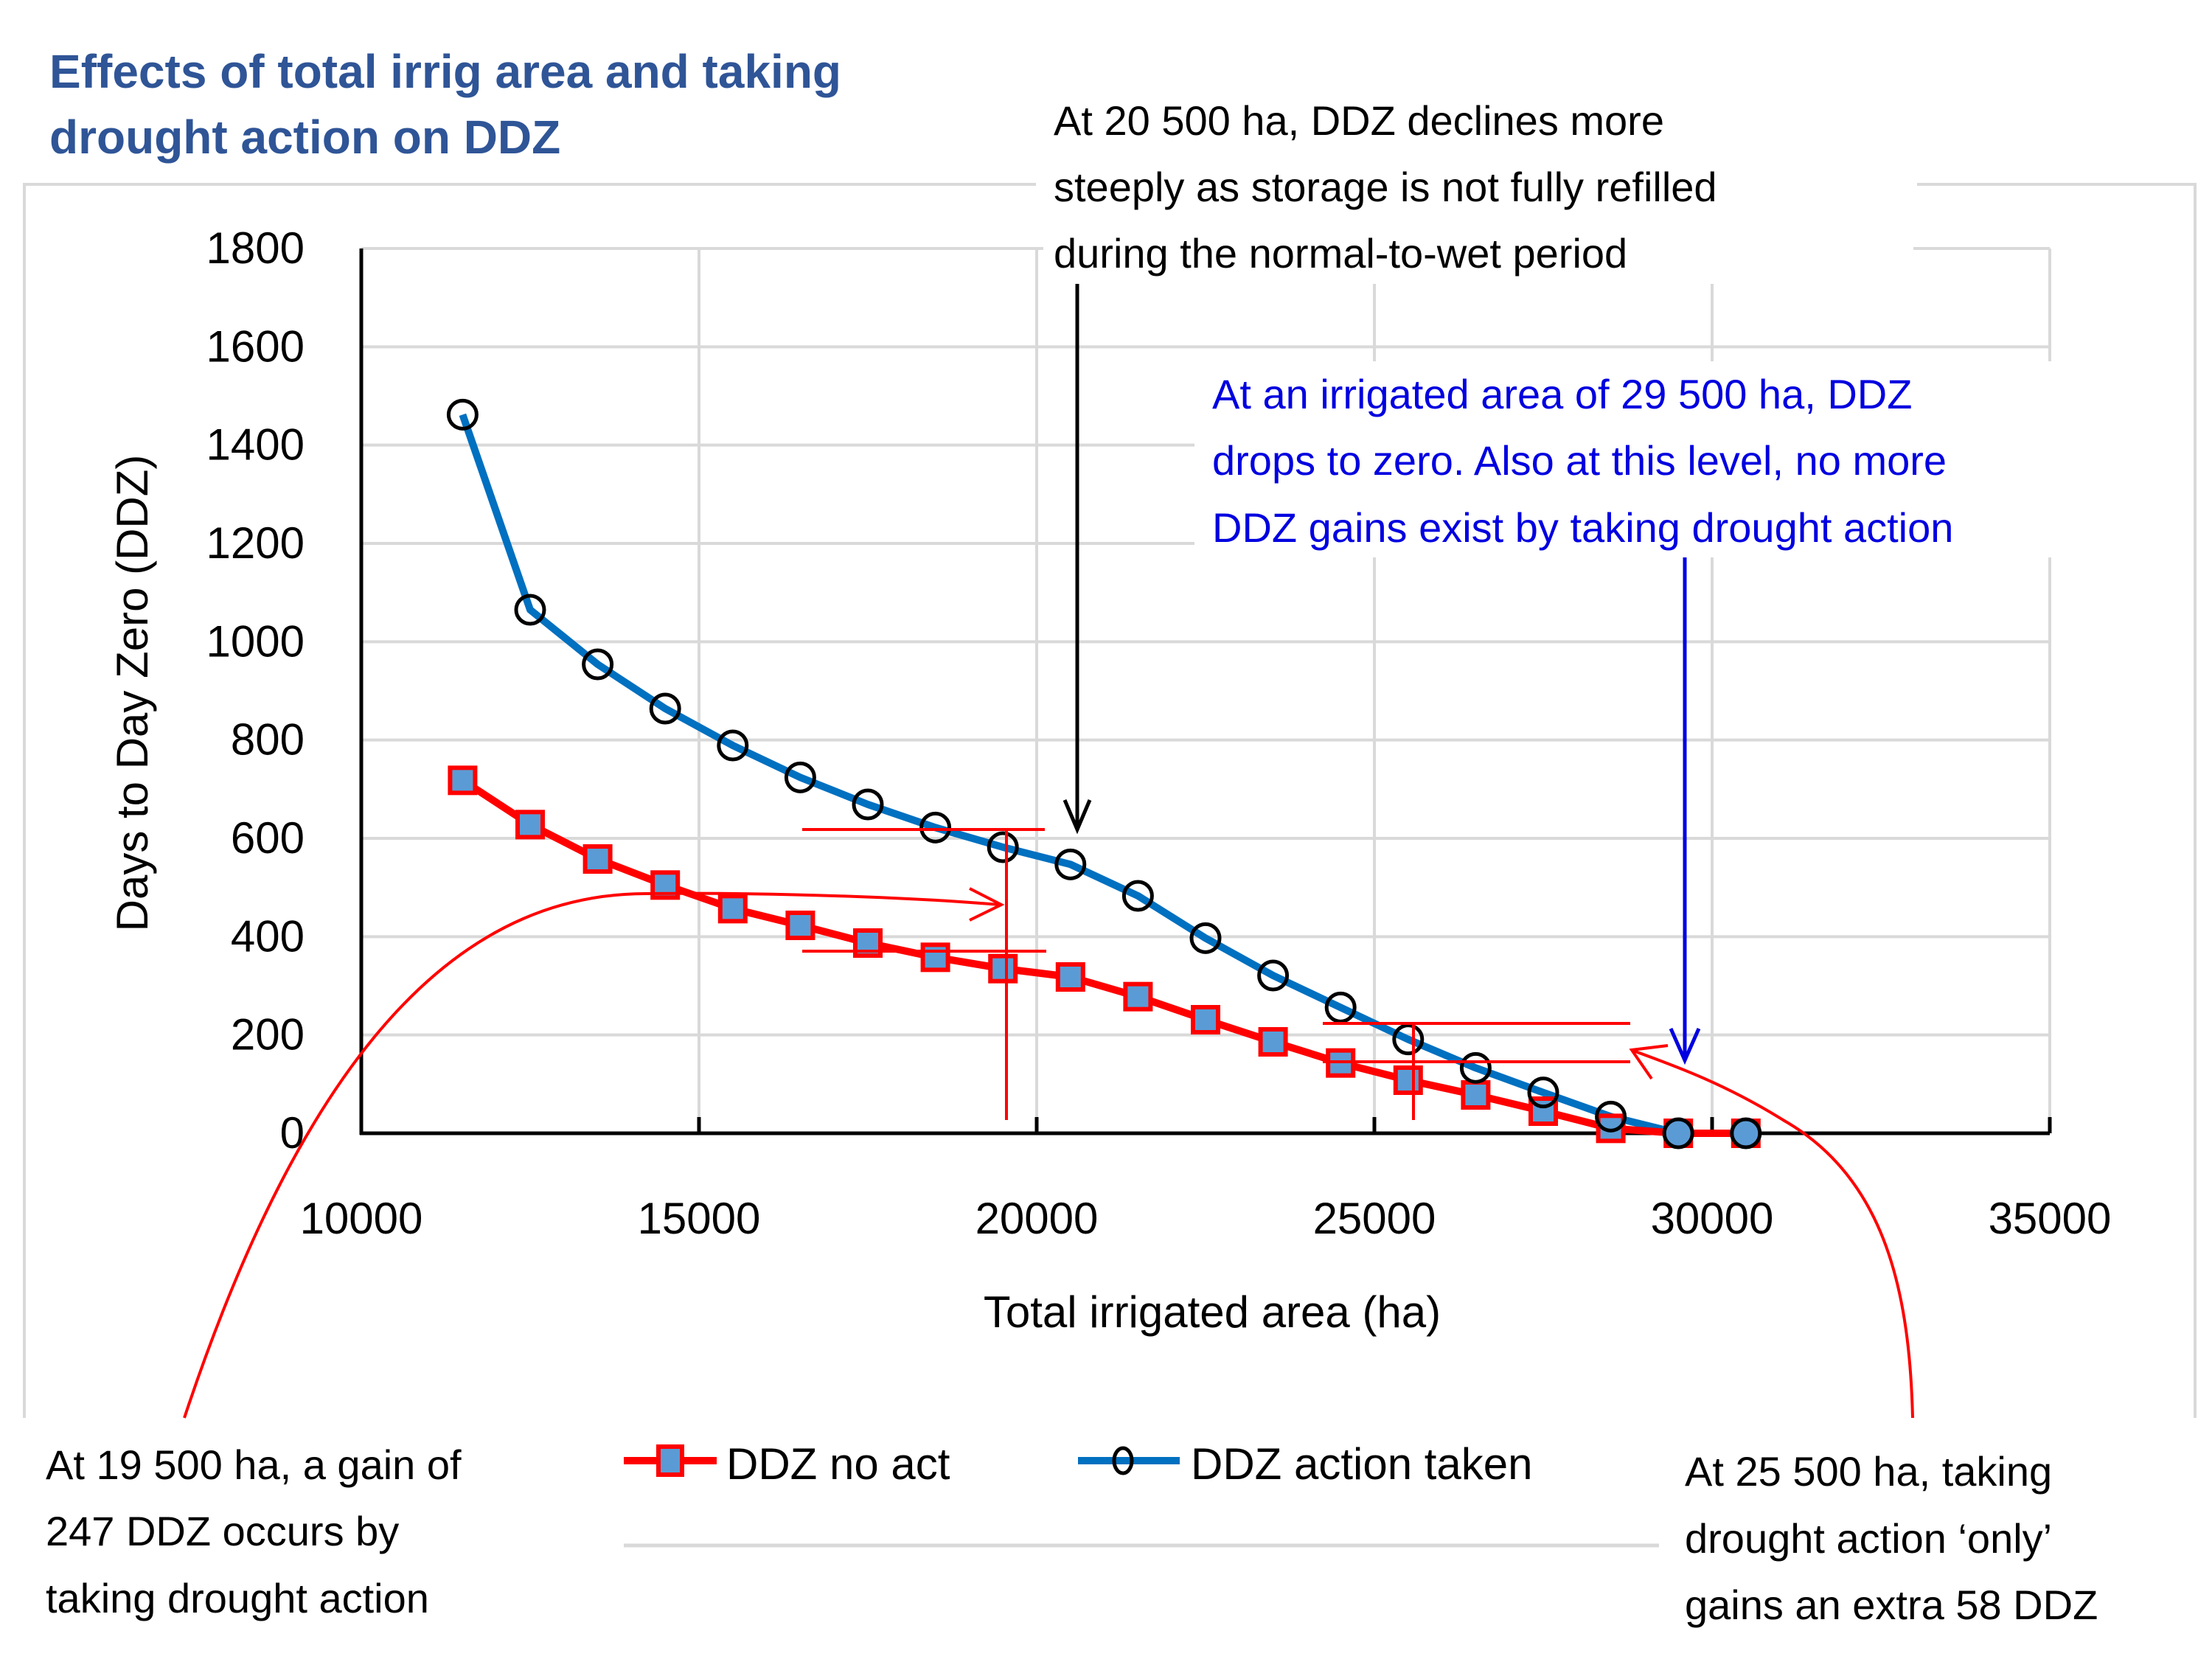 The width and height of the screenshot is (2212, 1659). I want to click on legend-swatch-no-act-marker, so click(670, 1460).